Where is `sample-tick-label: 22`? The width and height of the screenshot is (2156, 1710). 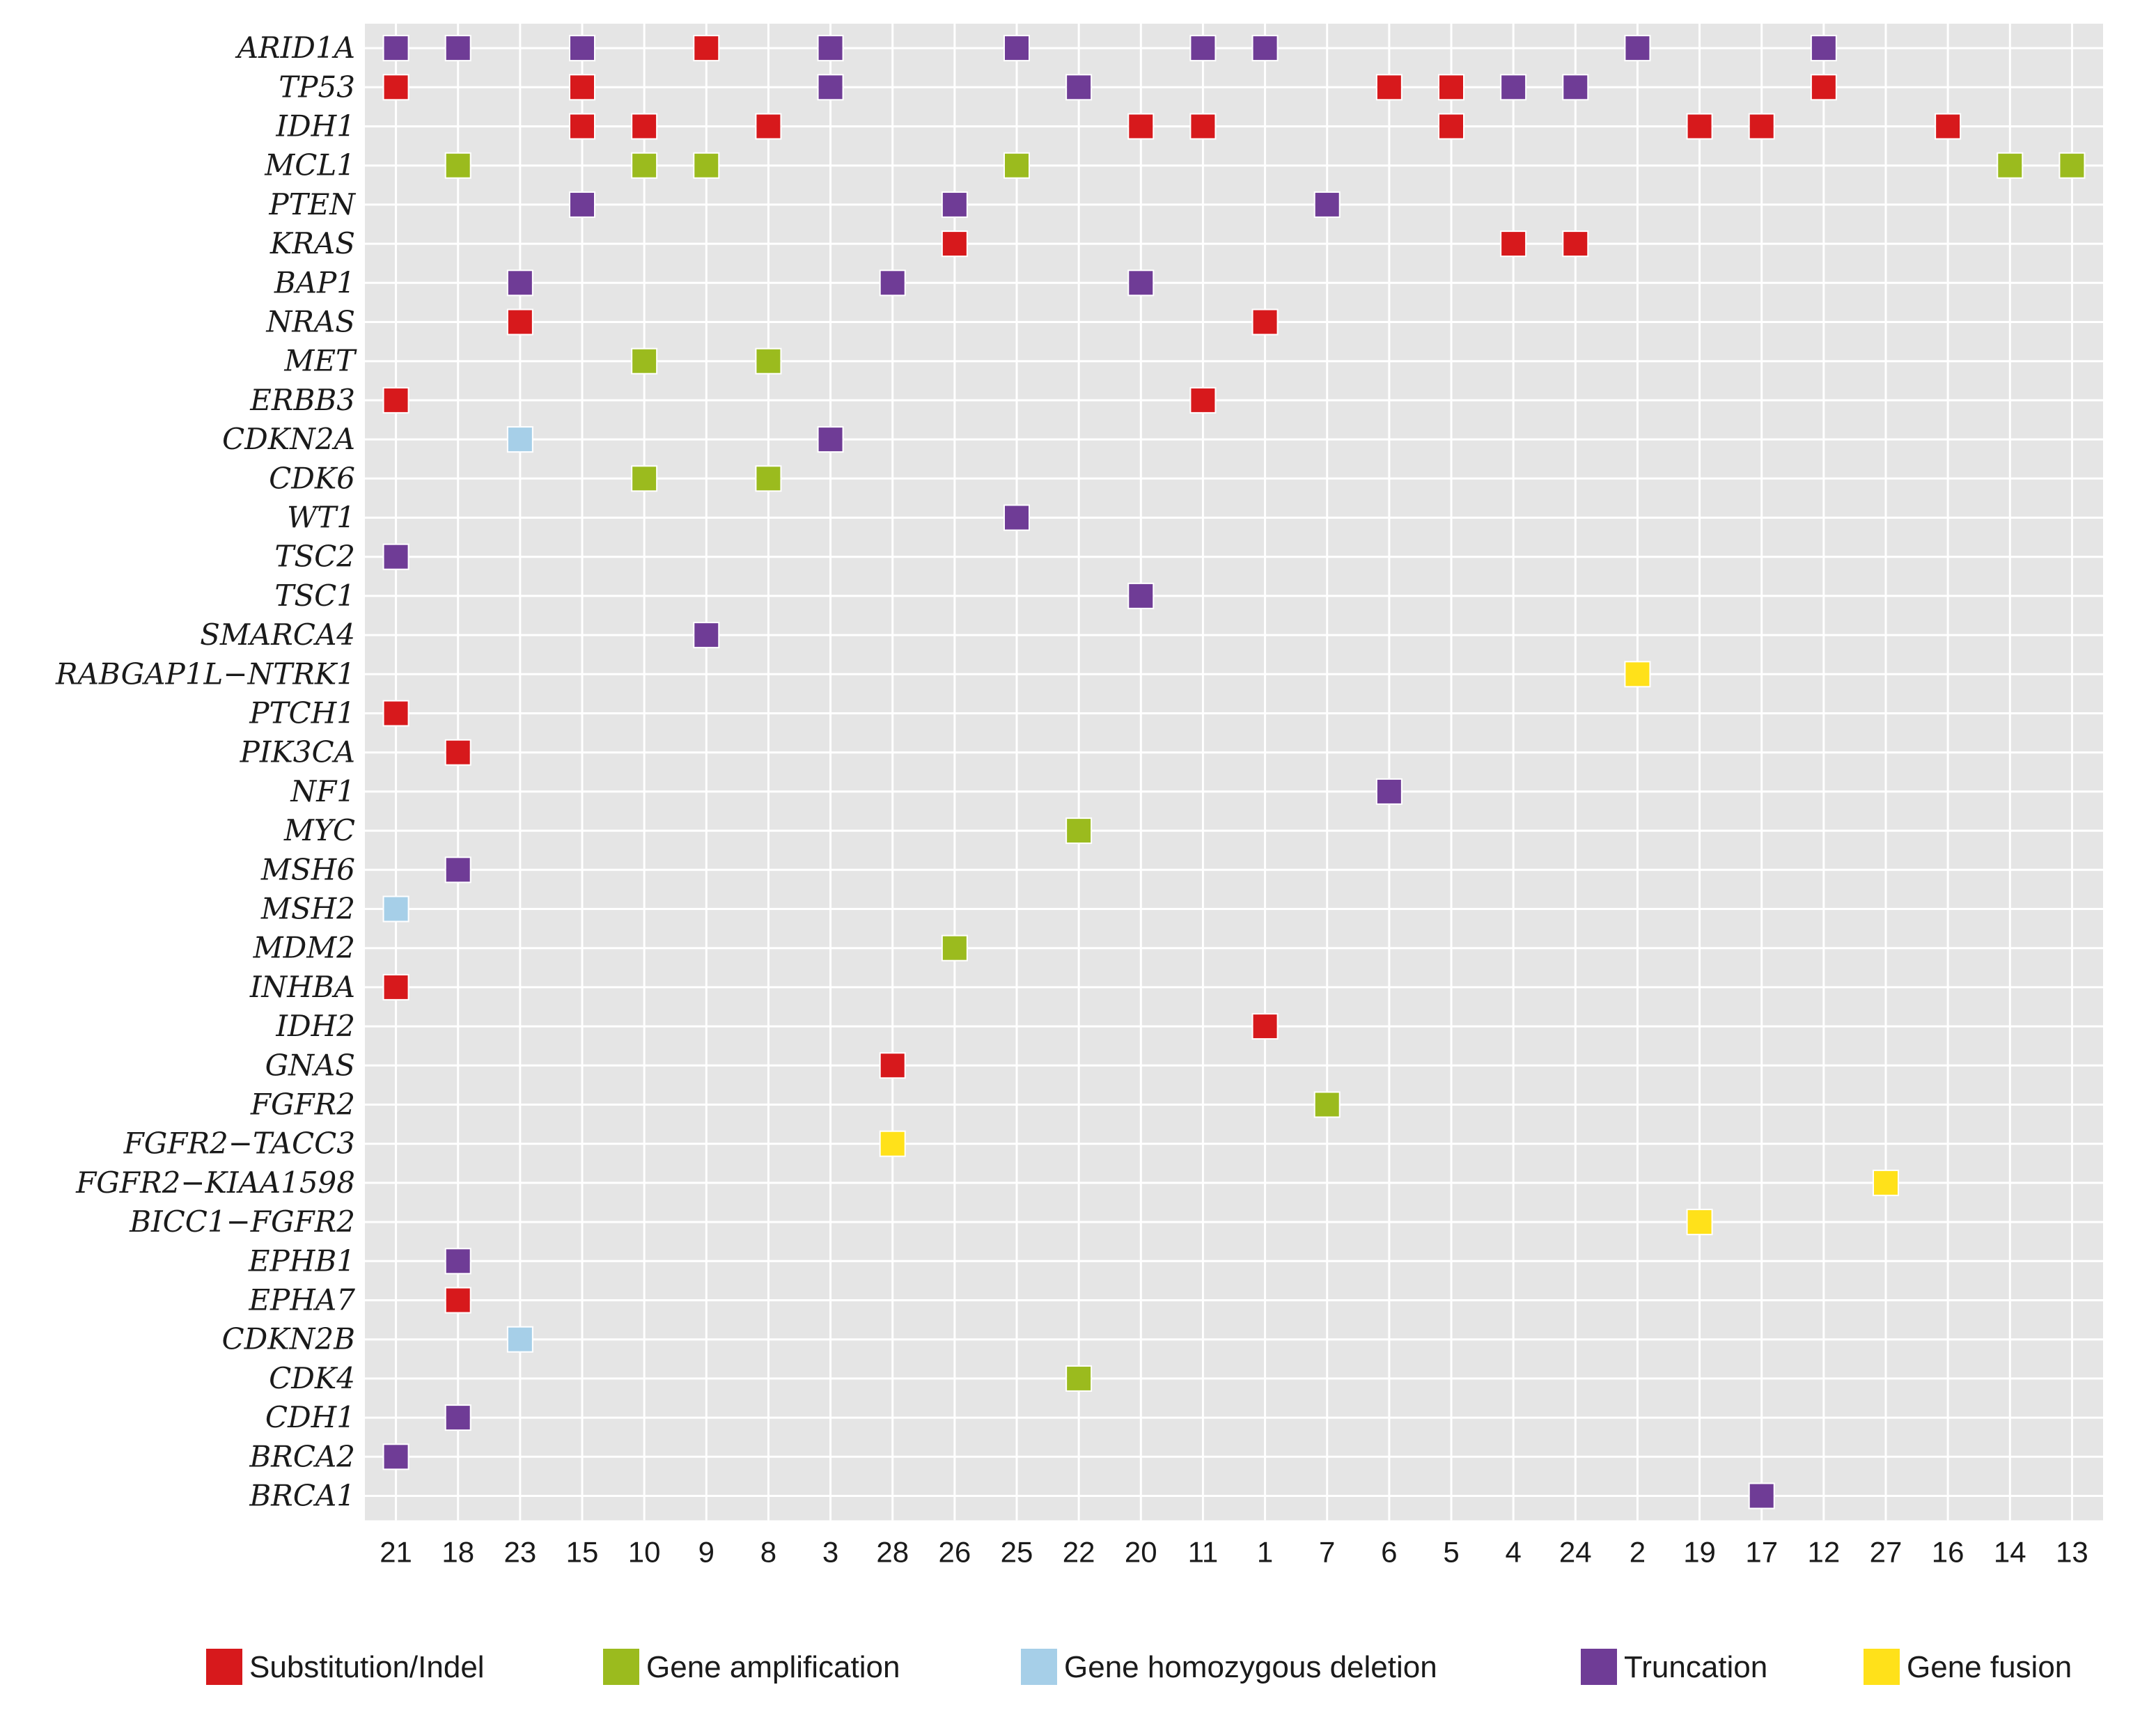
sample-tick-label: 22 is located at coordinates (1079, 1553).